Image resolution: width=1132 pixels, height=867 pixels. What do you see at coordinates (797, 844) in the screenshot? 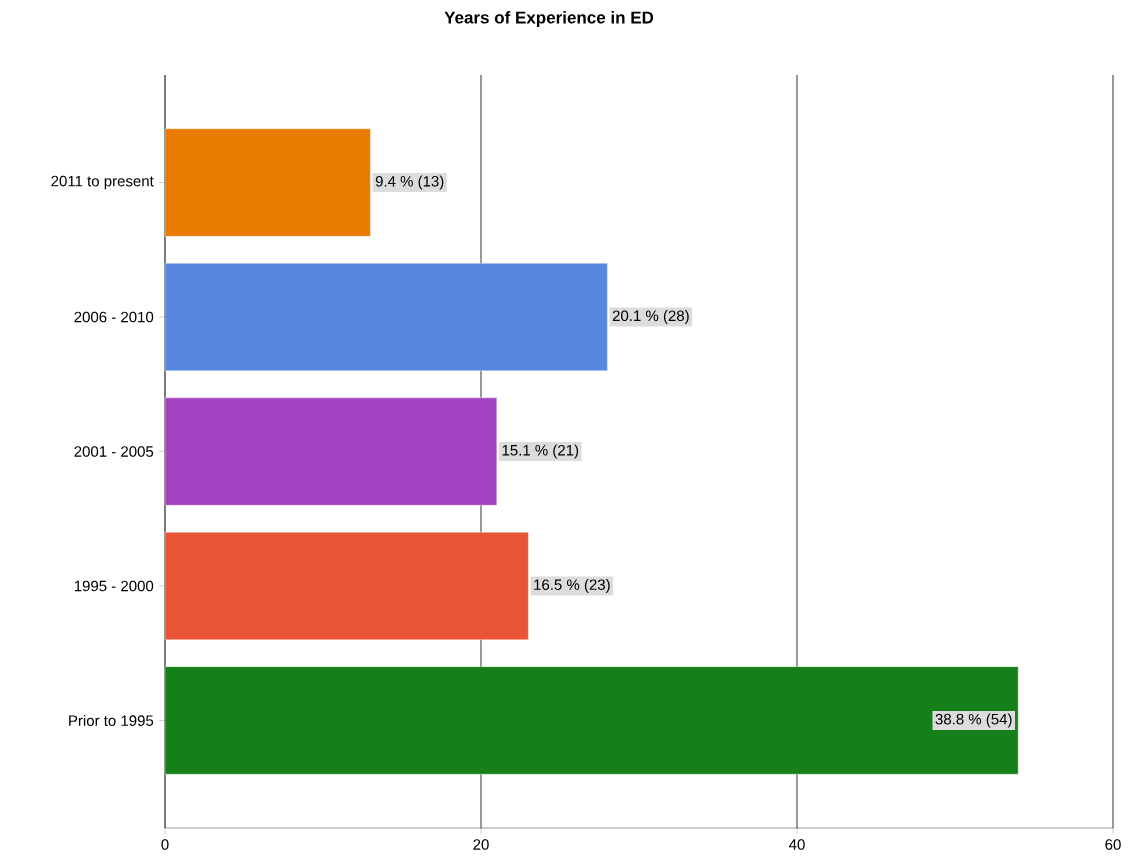
I see `x-tick-label: 40` at bounding box center [797, 844].